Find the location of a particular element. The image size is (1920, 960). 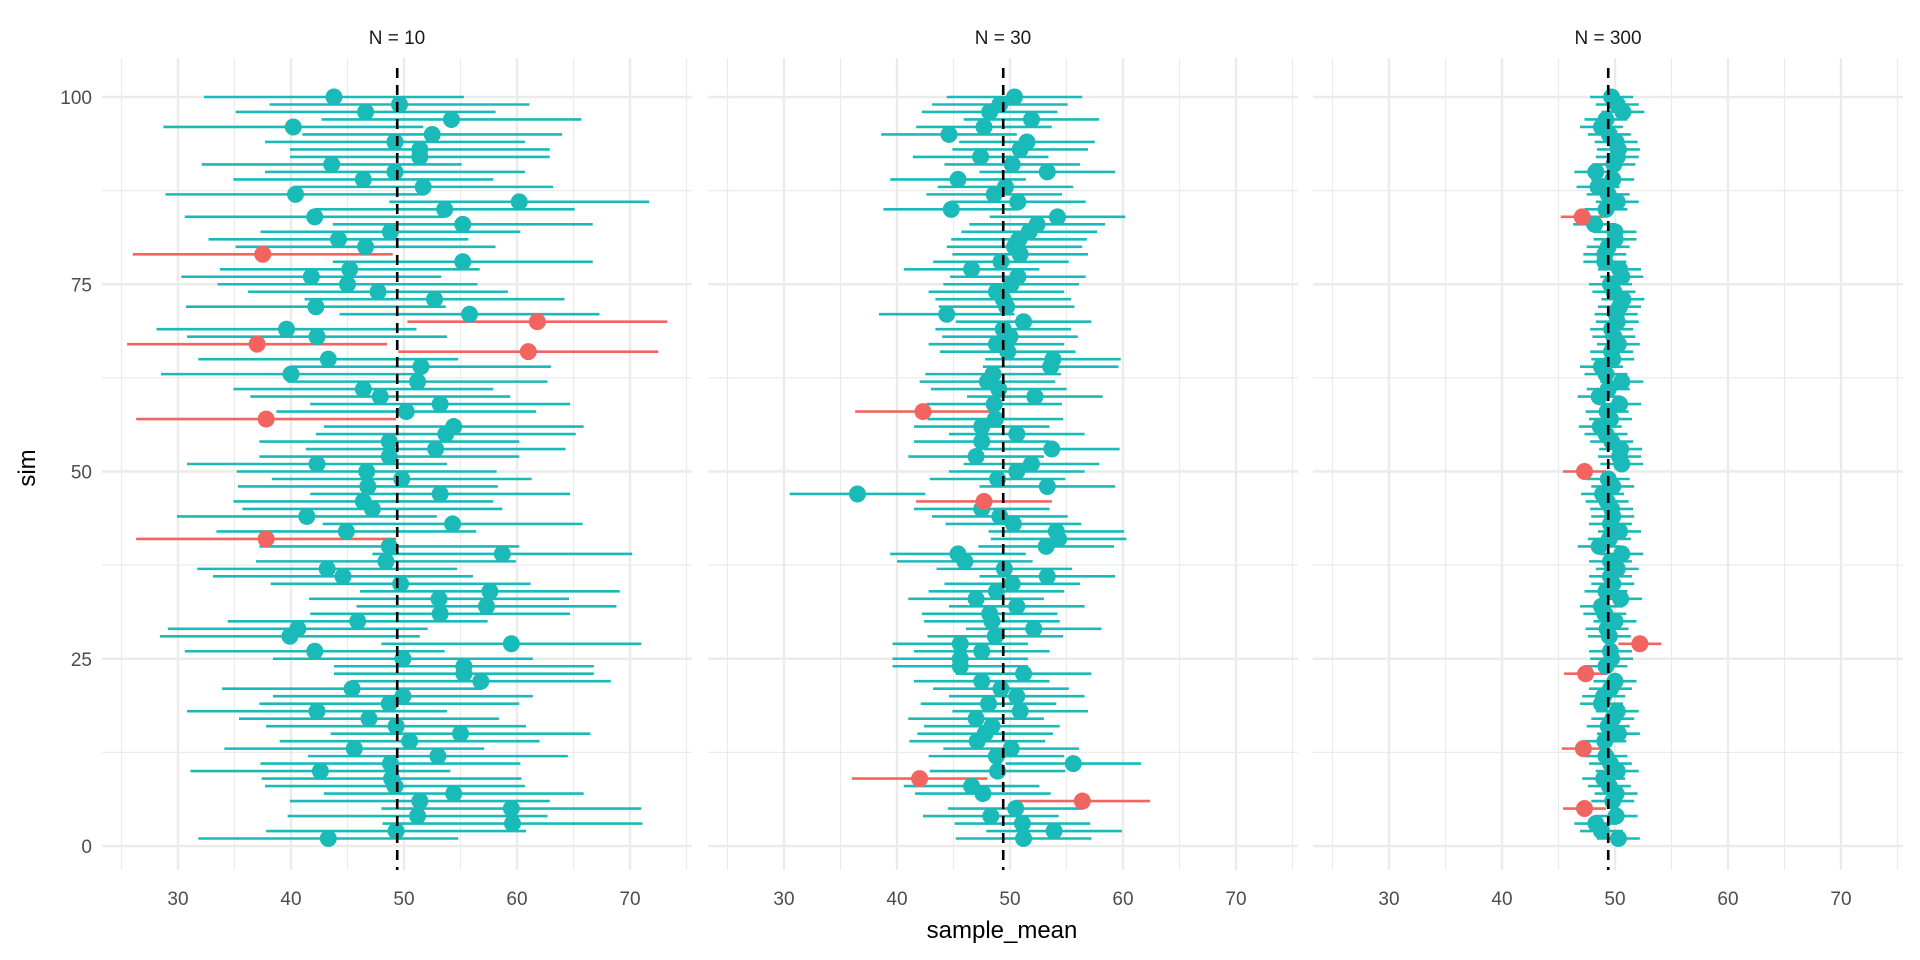

y-tick-label: 0 is located at coordinates (86, 847).